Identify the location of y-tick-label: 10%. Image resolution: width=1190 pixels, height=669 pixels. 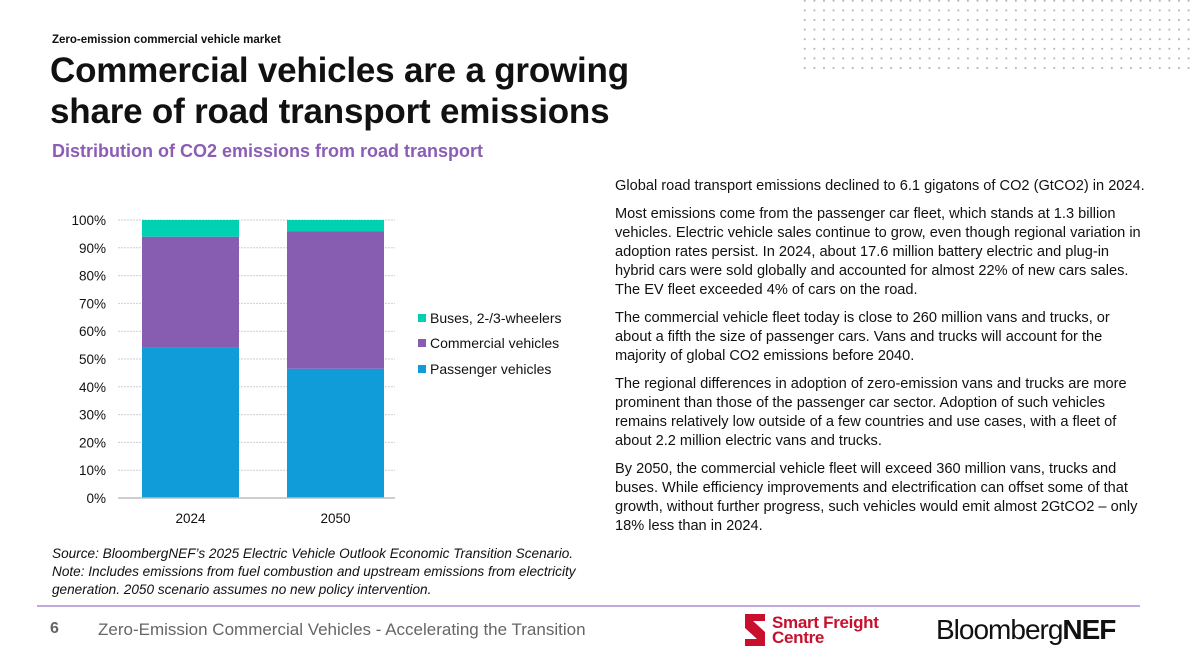
(92, 470).